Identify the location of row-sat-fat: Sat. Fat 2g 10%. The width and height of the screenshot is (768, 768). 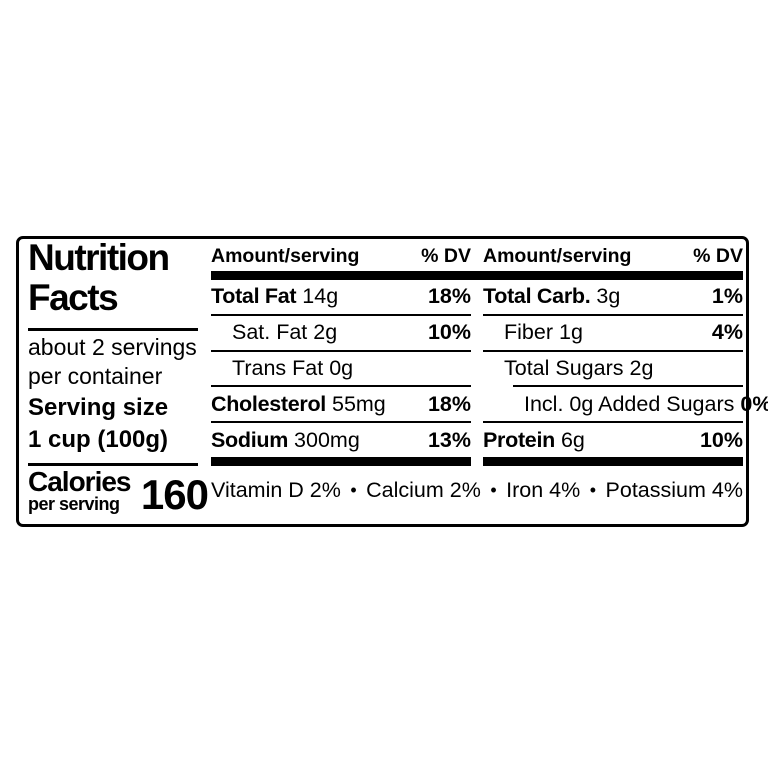
(341, 333).